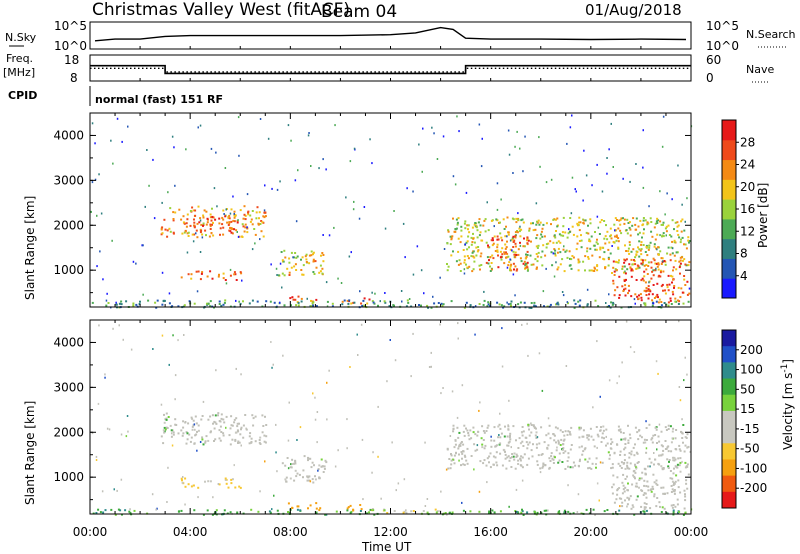  I want to click on nsky-tick-top: 10^5, so click(70, 26).